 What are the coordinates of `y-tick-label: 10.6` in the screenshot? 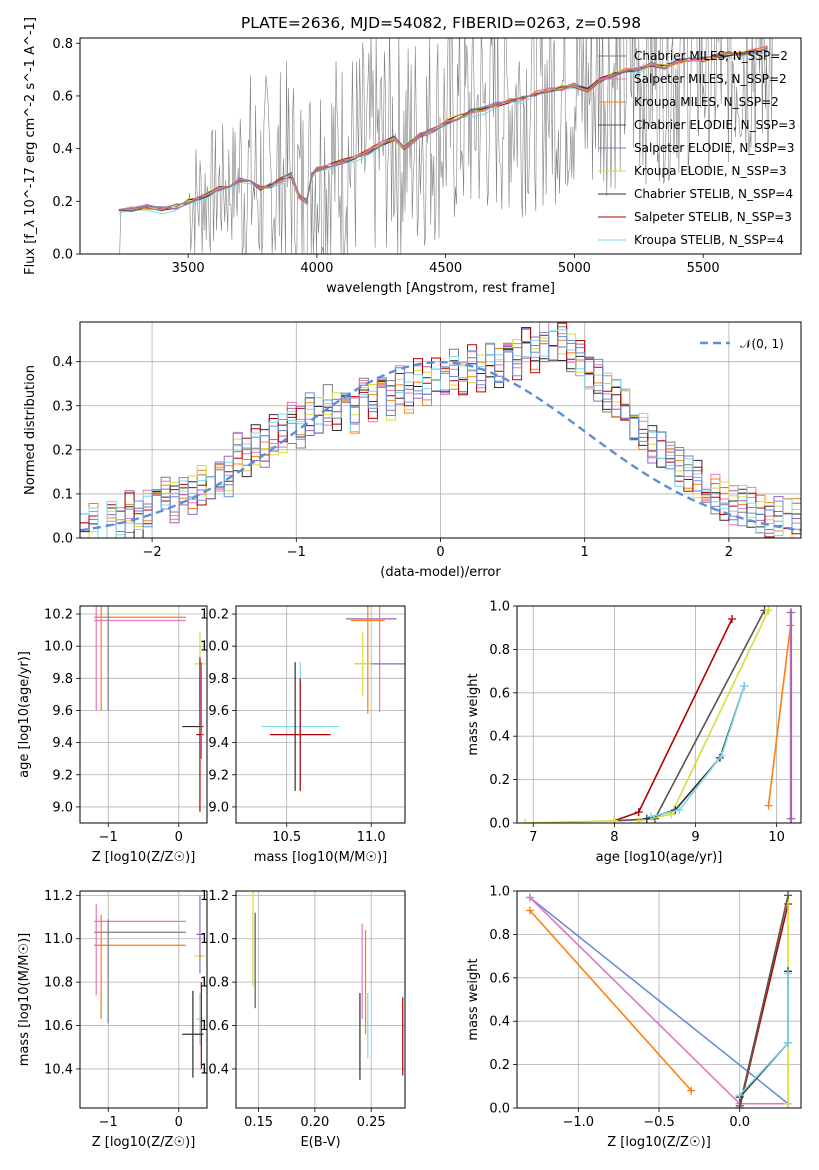 It's located at (214, 1026).